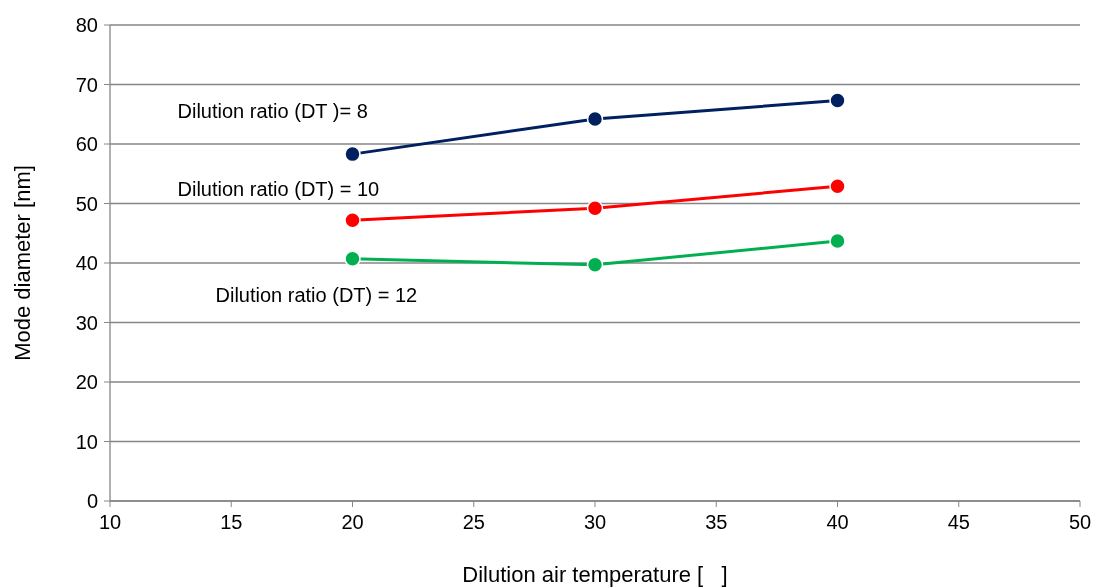  What do you see at coordinates (86, 263) in the screenshot?
I see `y-tick-label: 40` at bounding box center [86, 263].